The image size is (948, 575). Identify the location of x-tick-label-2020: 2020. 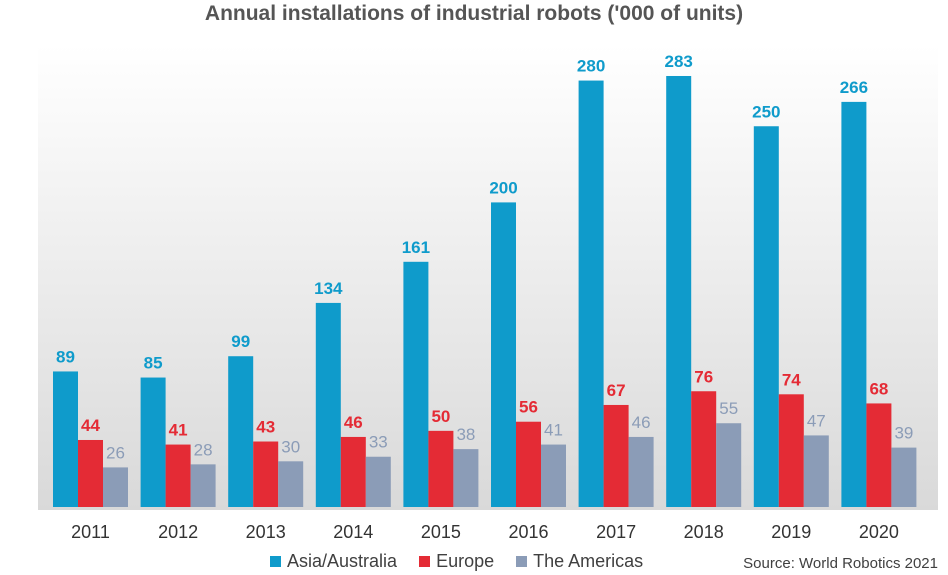
(879, 532).